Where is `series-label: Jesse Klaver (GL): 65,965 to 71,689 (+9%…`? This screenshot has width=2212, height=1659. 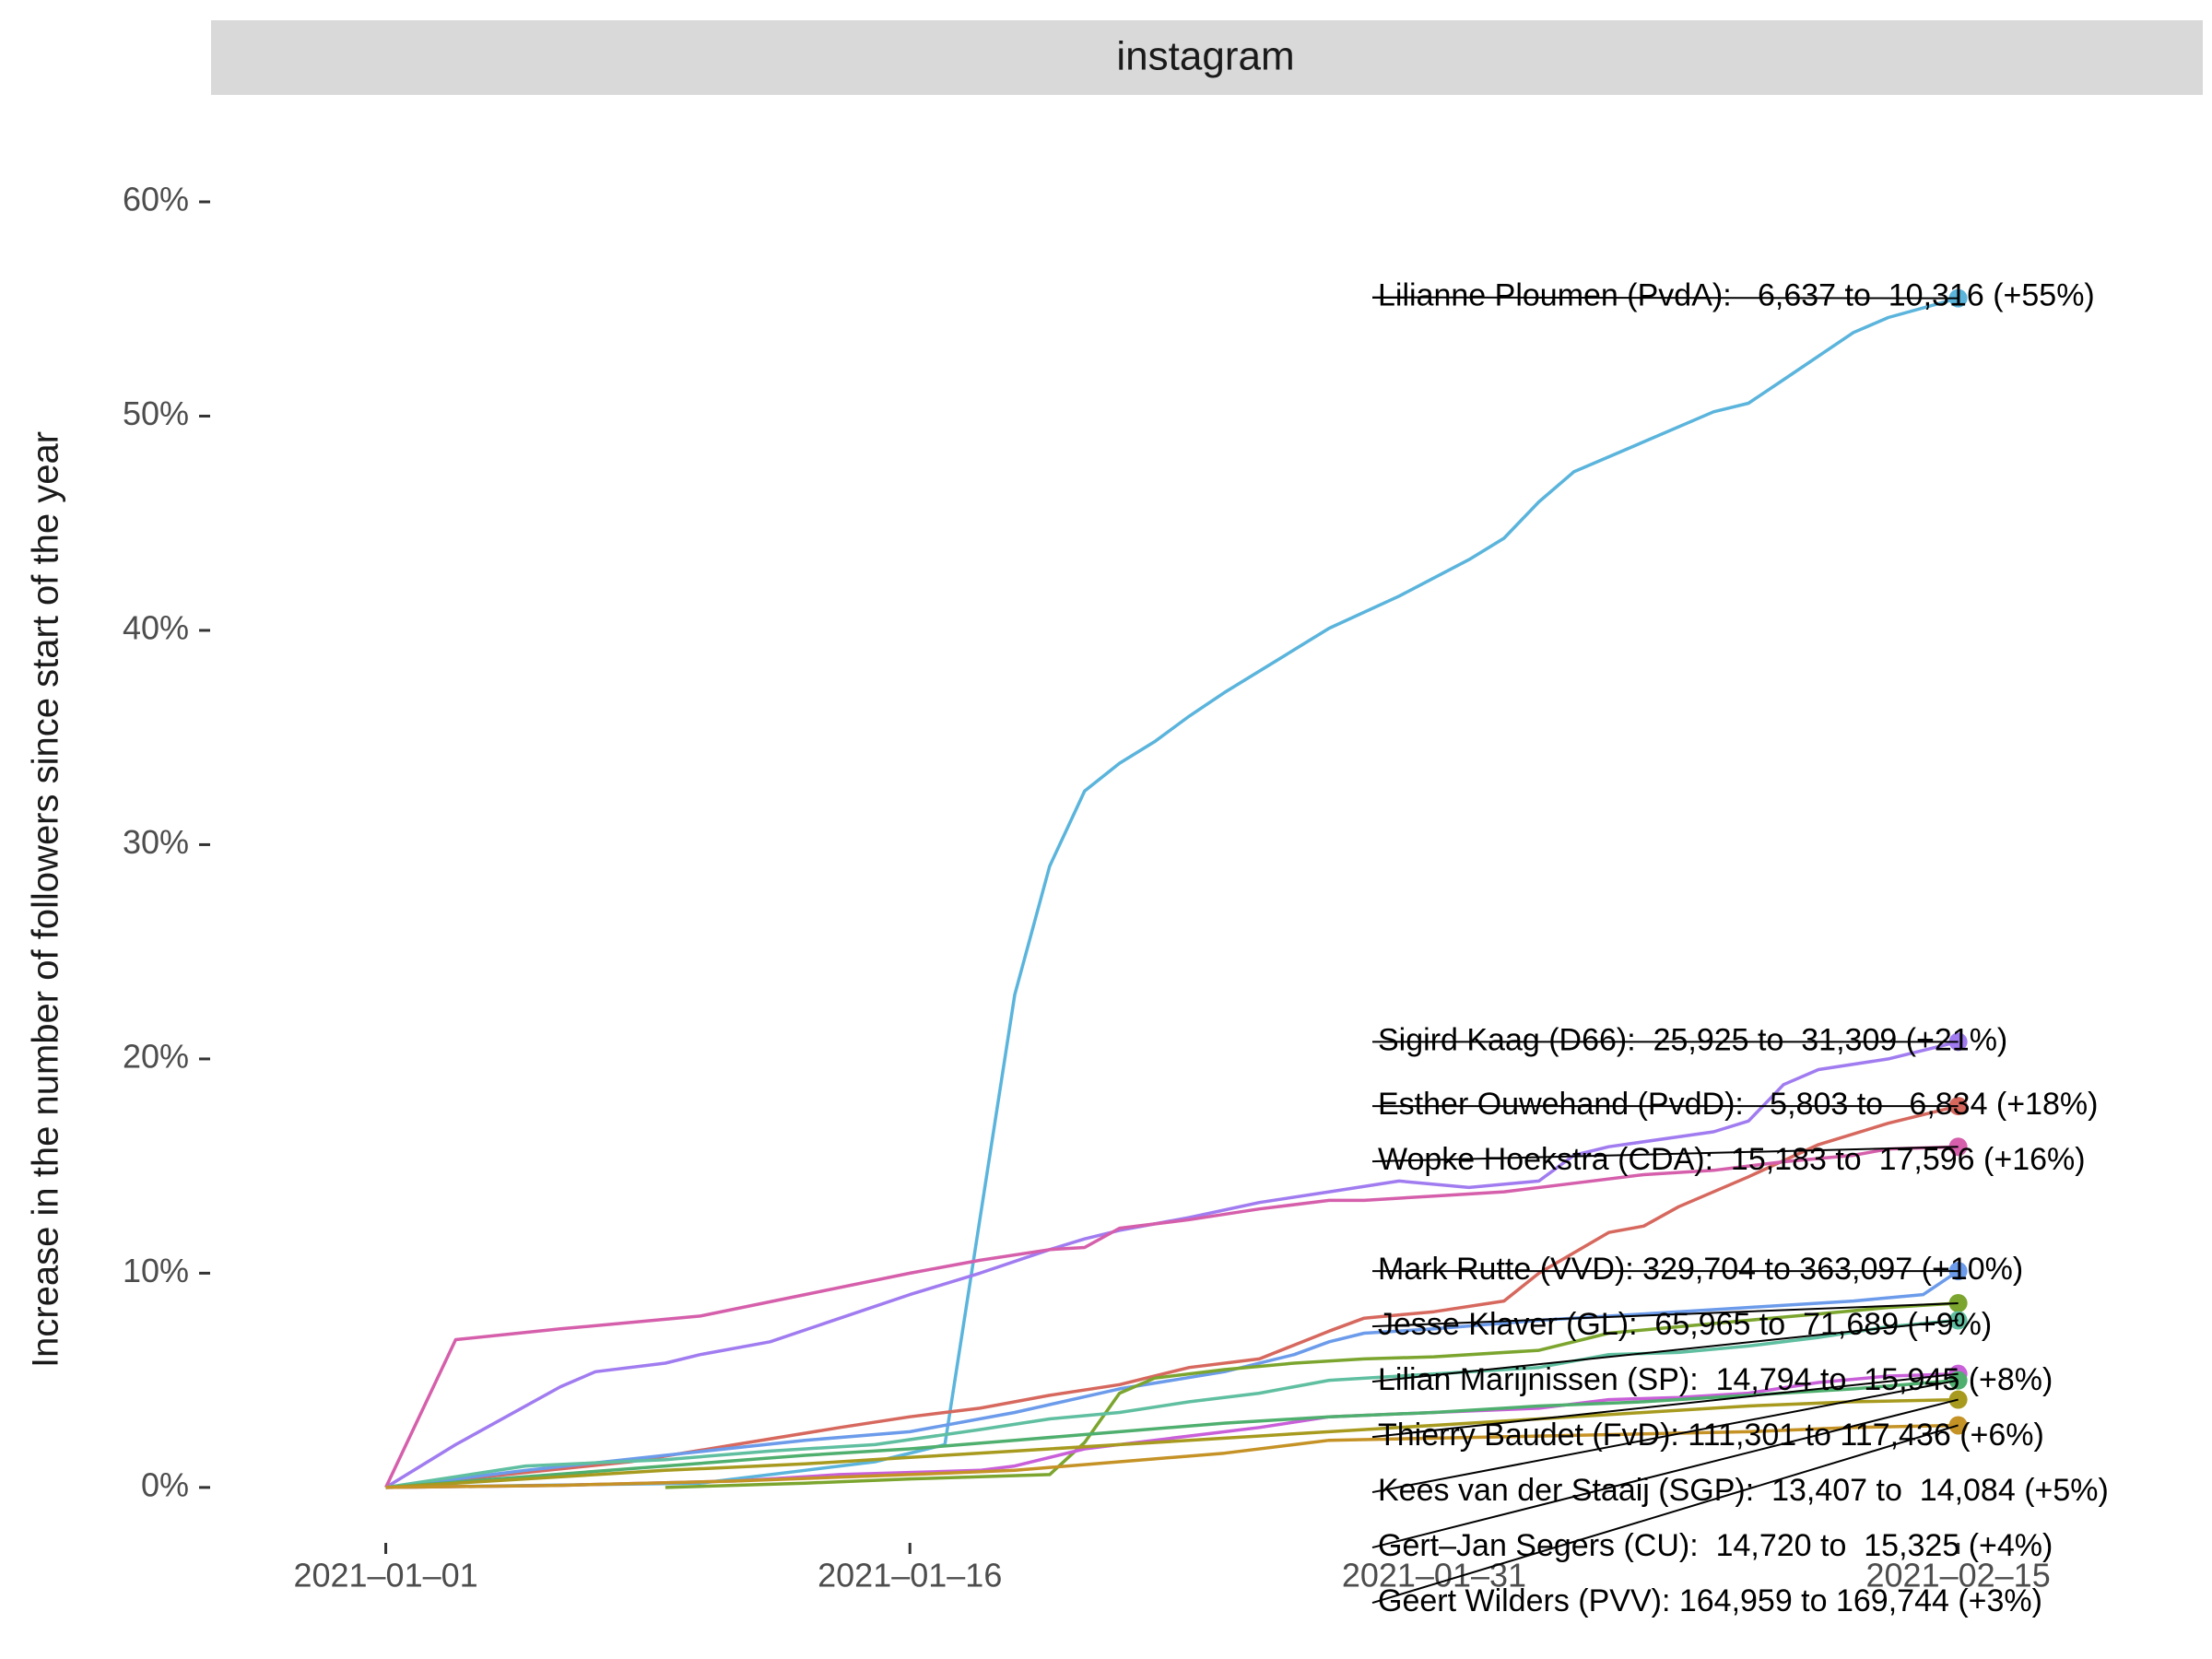
series-label: Jesse Klaver (GL): 65,965 to 71,689 (+9%… is located at coordinates (1685, 1324).